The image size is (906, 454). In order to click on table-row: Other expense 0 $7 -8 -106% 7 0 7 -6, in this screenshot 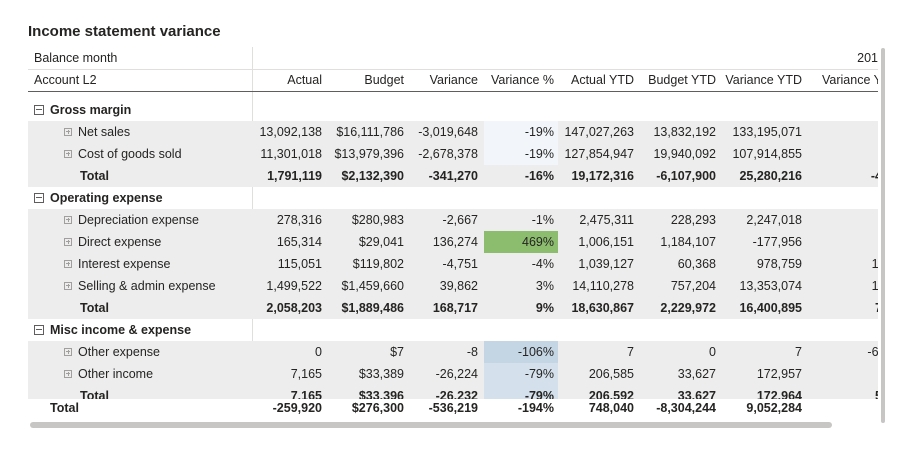, I will do `click(453, 352)`.